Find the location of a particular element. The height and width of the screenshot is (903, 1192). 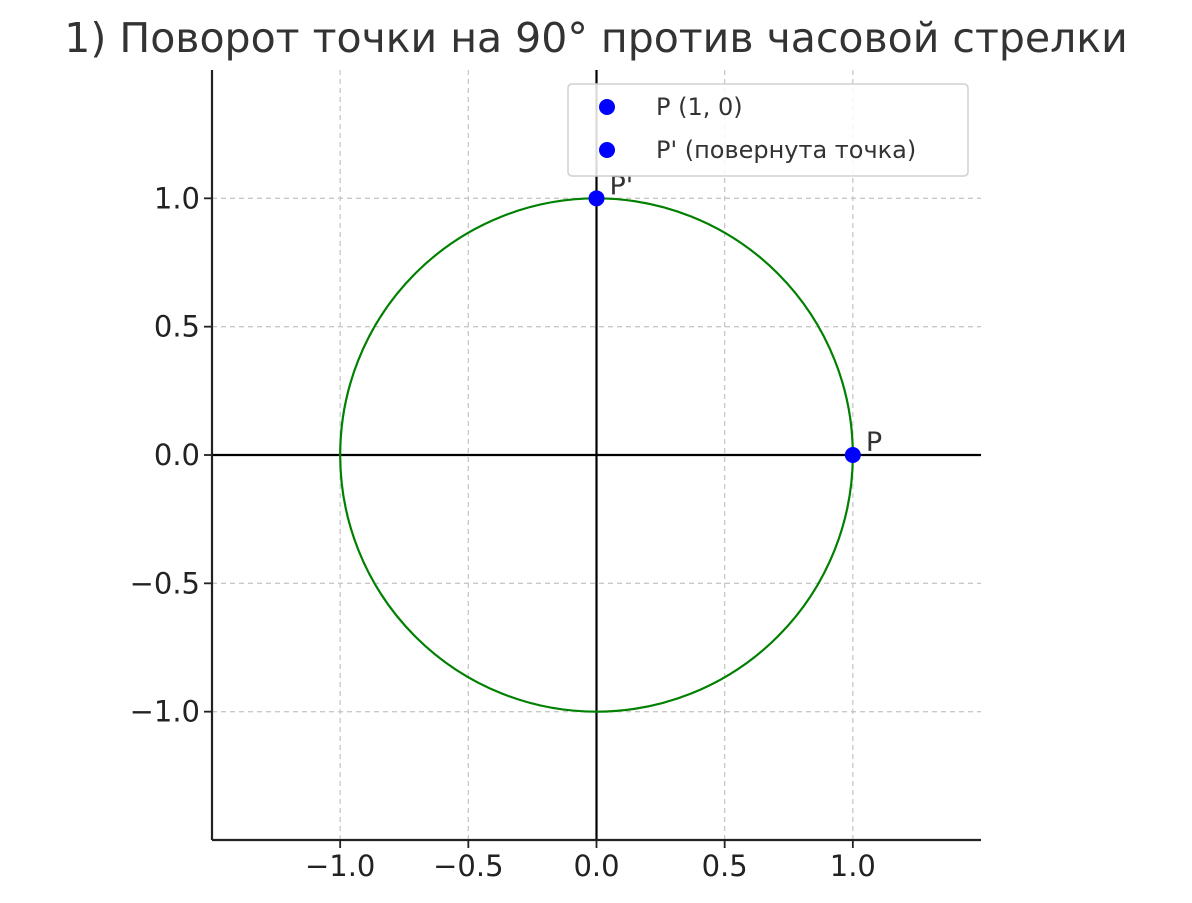

x-tick-label-2: 0.0 is located at coordinates (596, 866).